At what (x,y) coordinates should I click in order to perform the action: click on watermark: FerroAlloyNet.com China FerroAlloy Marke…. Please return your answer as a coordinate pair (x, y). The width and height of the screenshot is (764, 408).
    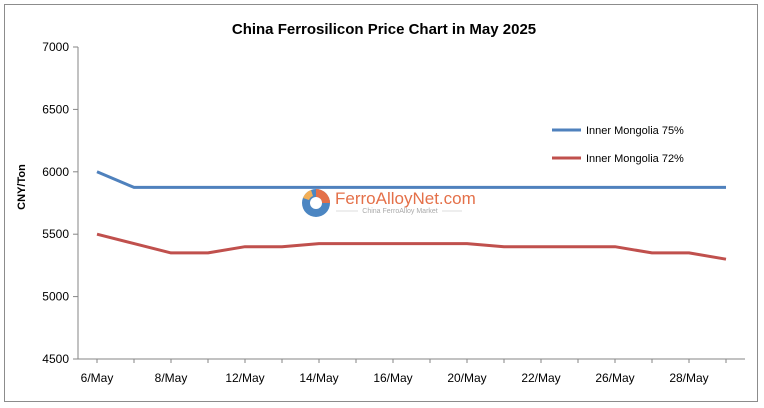
    Looking at the image, I should click on (389, 203).